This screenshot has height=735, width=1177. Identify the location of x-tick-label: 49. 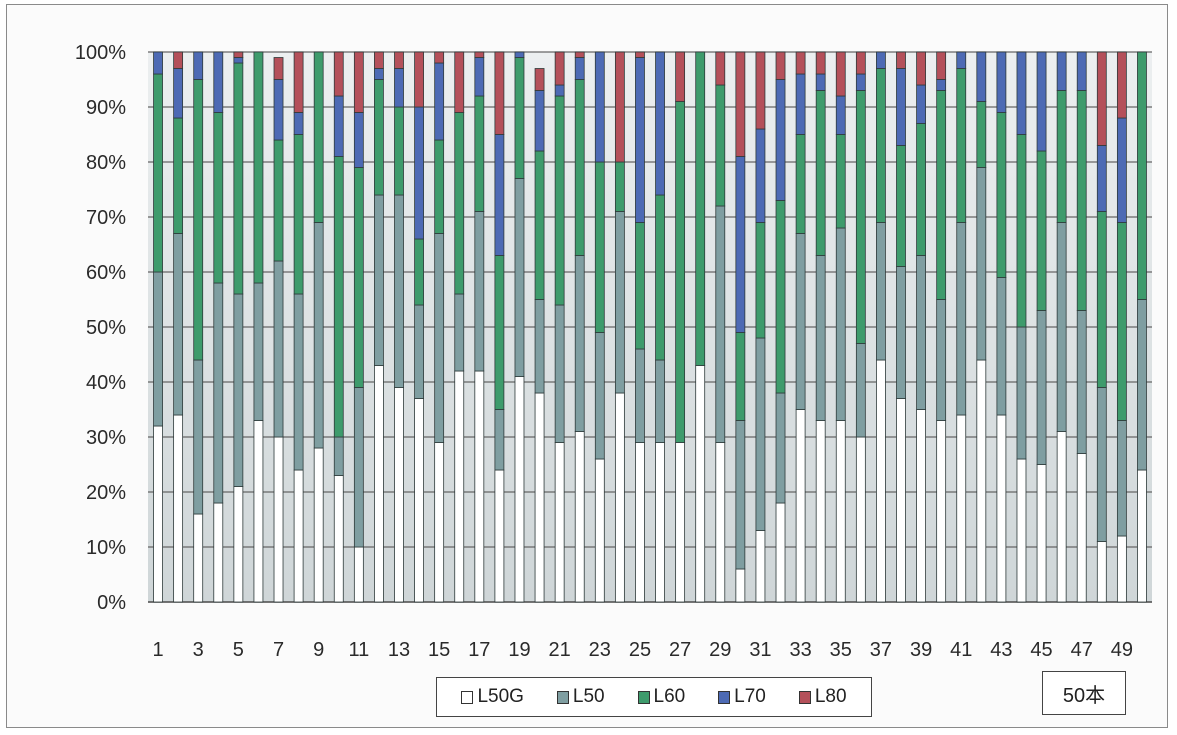
(1122, 650).